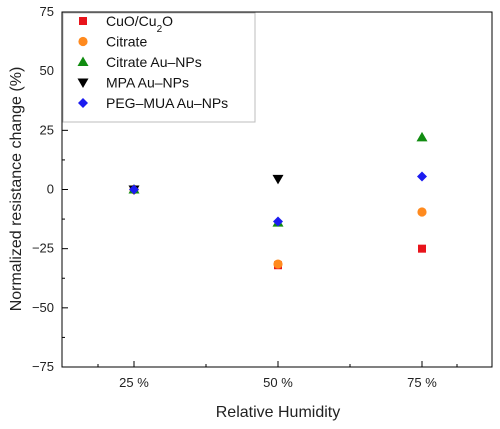 Image resolution: width=500 pixels, height=429 pixels. I want to click on legend-label: Citrate Au–NPs, so click(154, 62).